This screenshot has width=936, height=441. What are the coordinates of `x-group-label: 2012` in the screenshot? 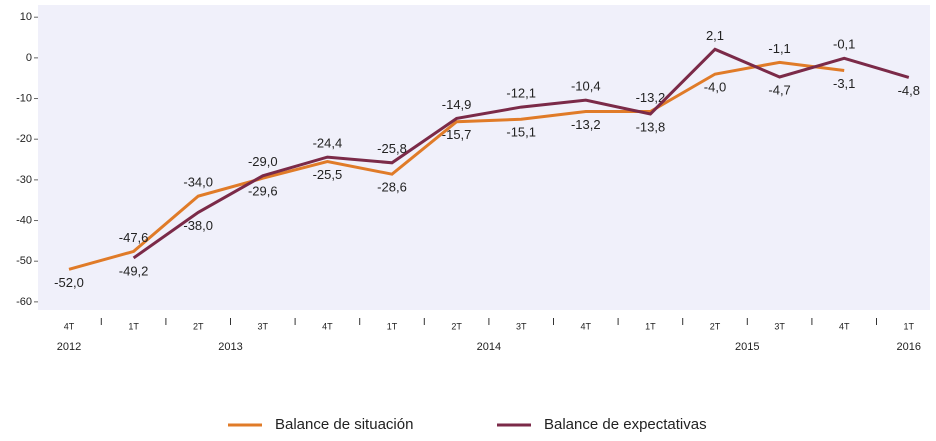 It's located at (69, 347).